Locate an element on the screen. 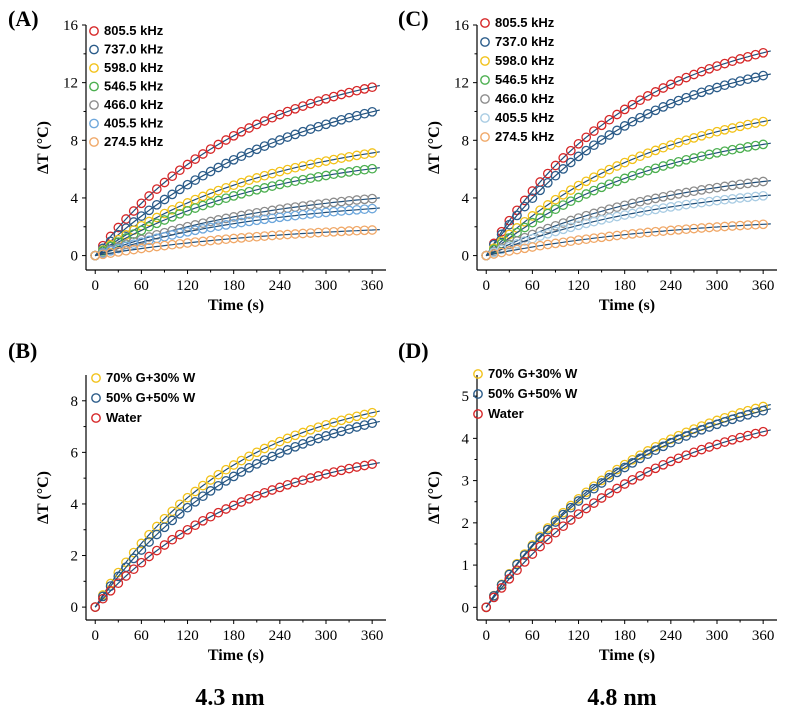  legend-label: 546.5 kHz is located at coordinates (525, 79).